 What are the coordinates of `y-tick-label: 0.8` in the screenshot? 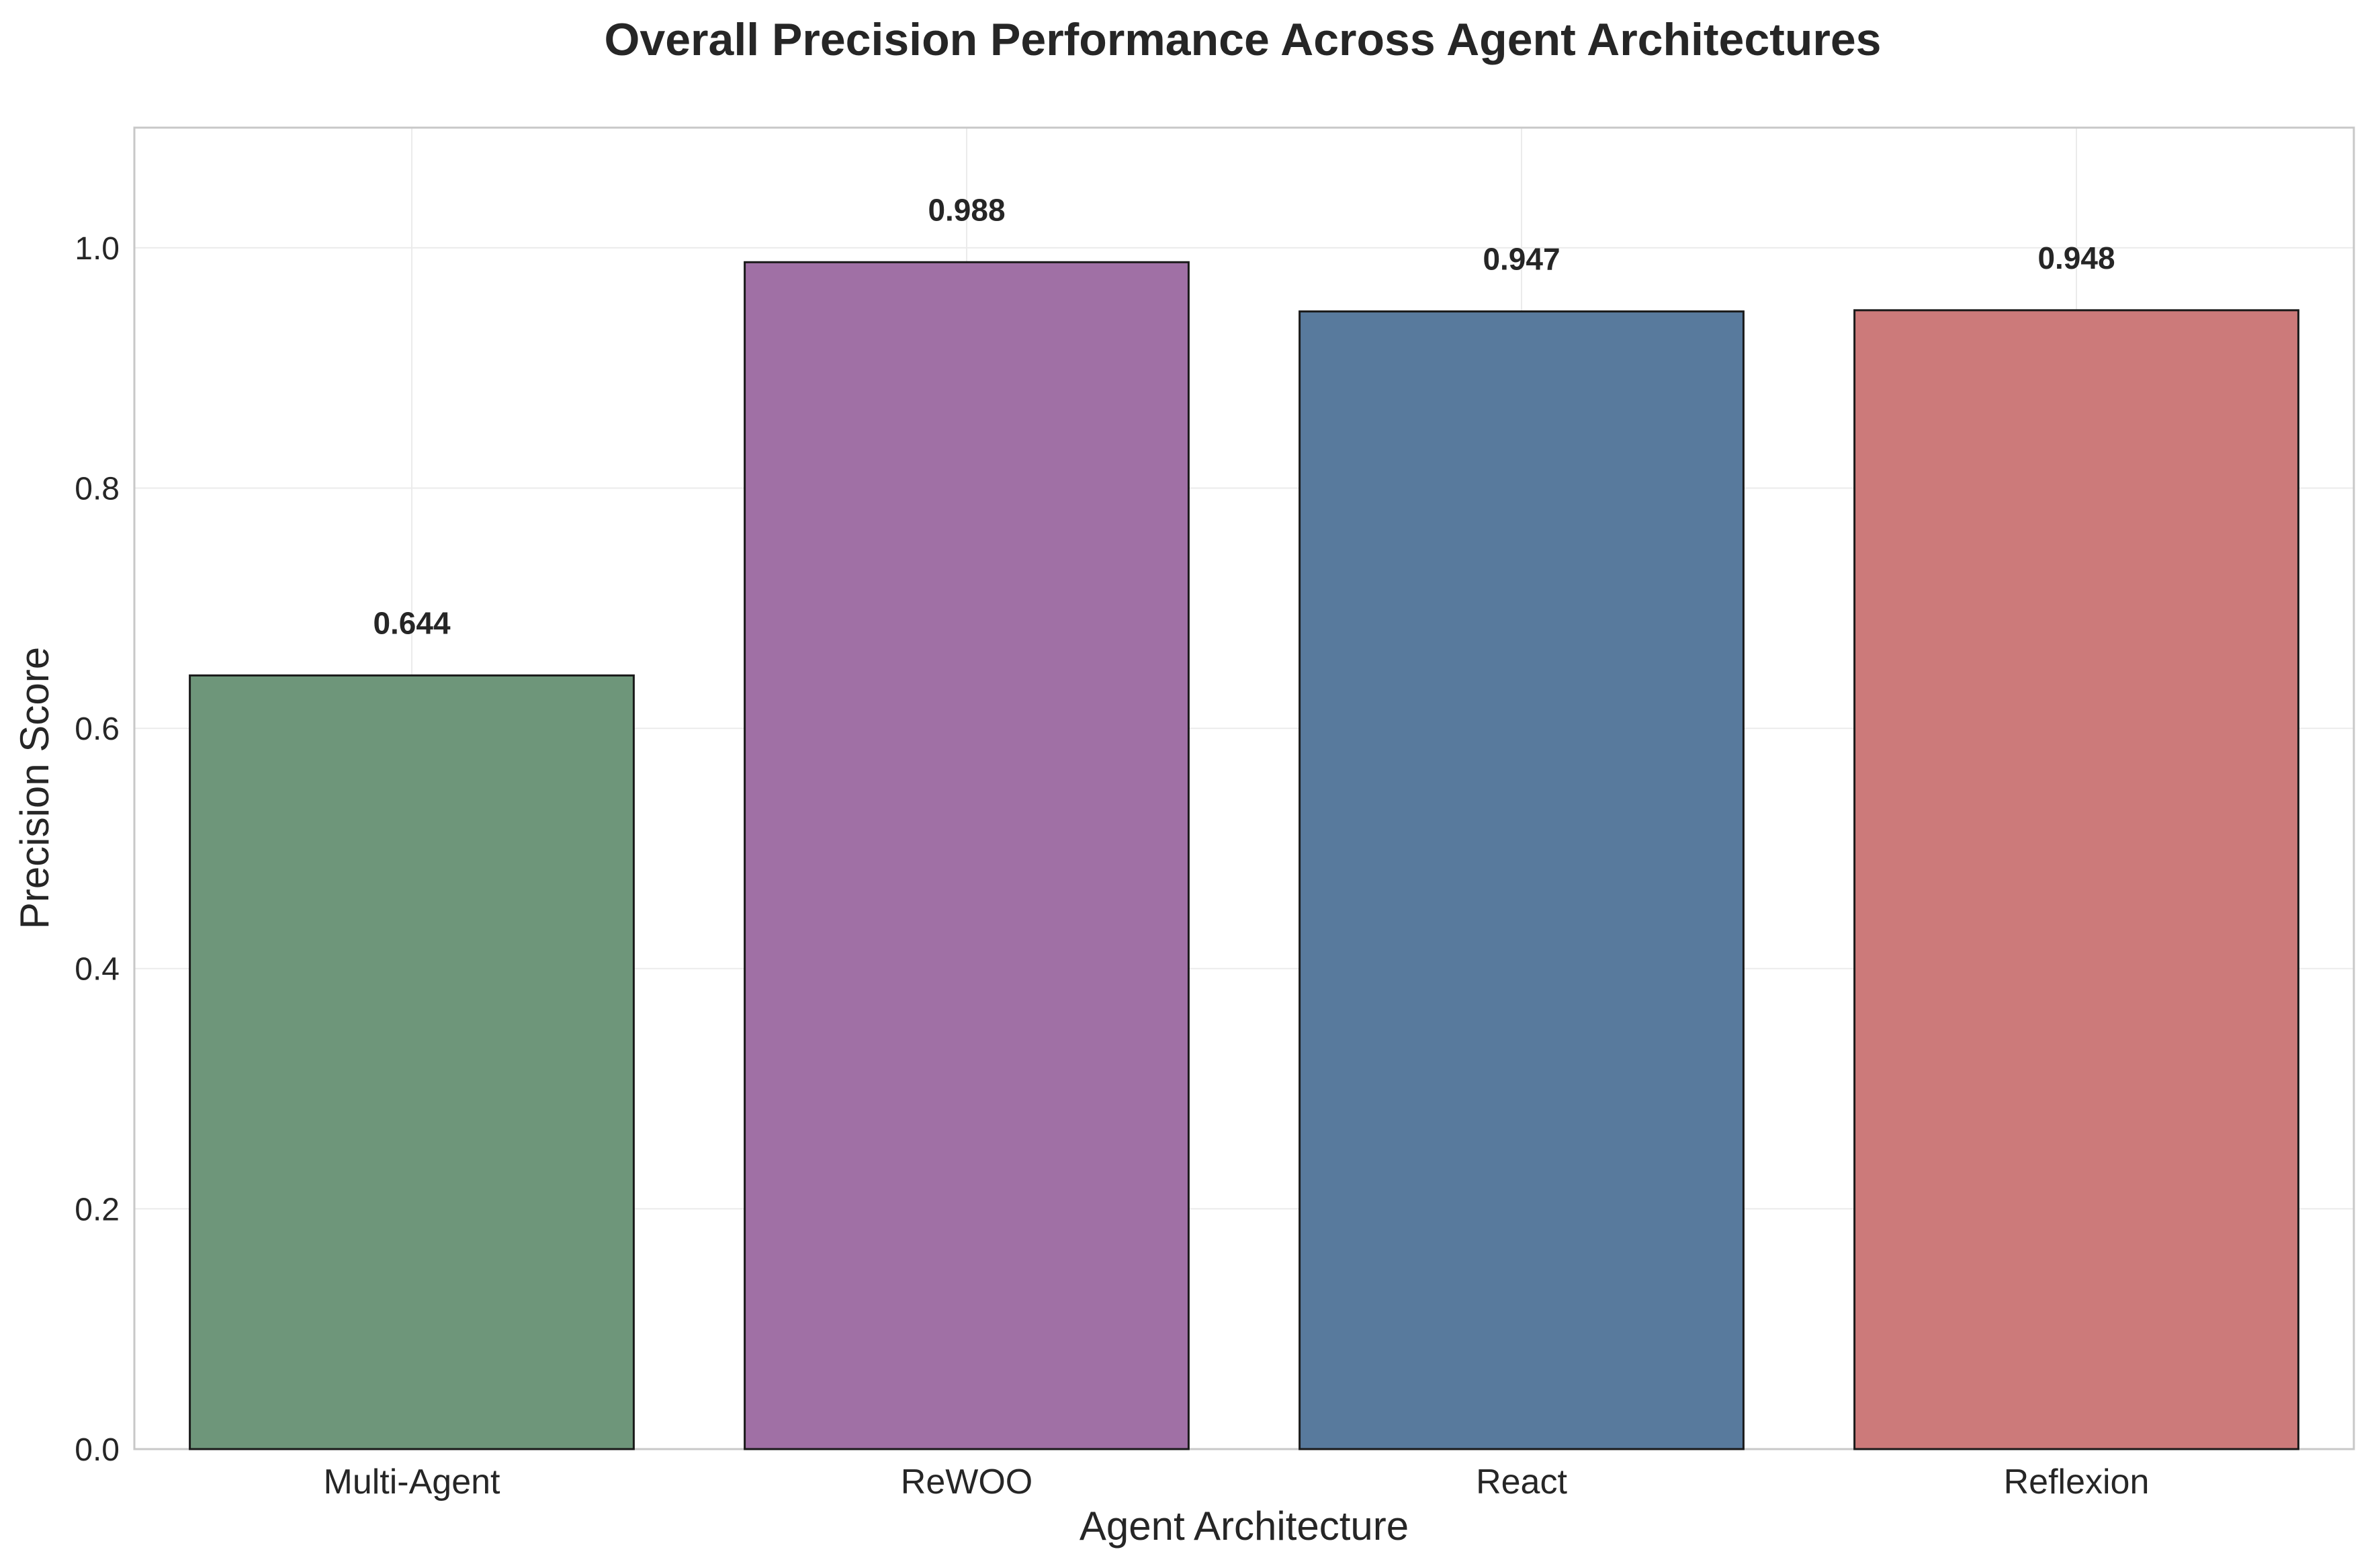 It's located at (97, 489).